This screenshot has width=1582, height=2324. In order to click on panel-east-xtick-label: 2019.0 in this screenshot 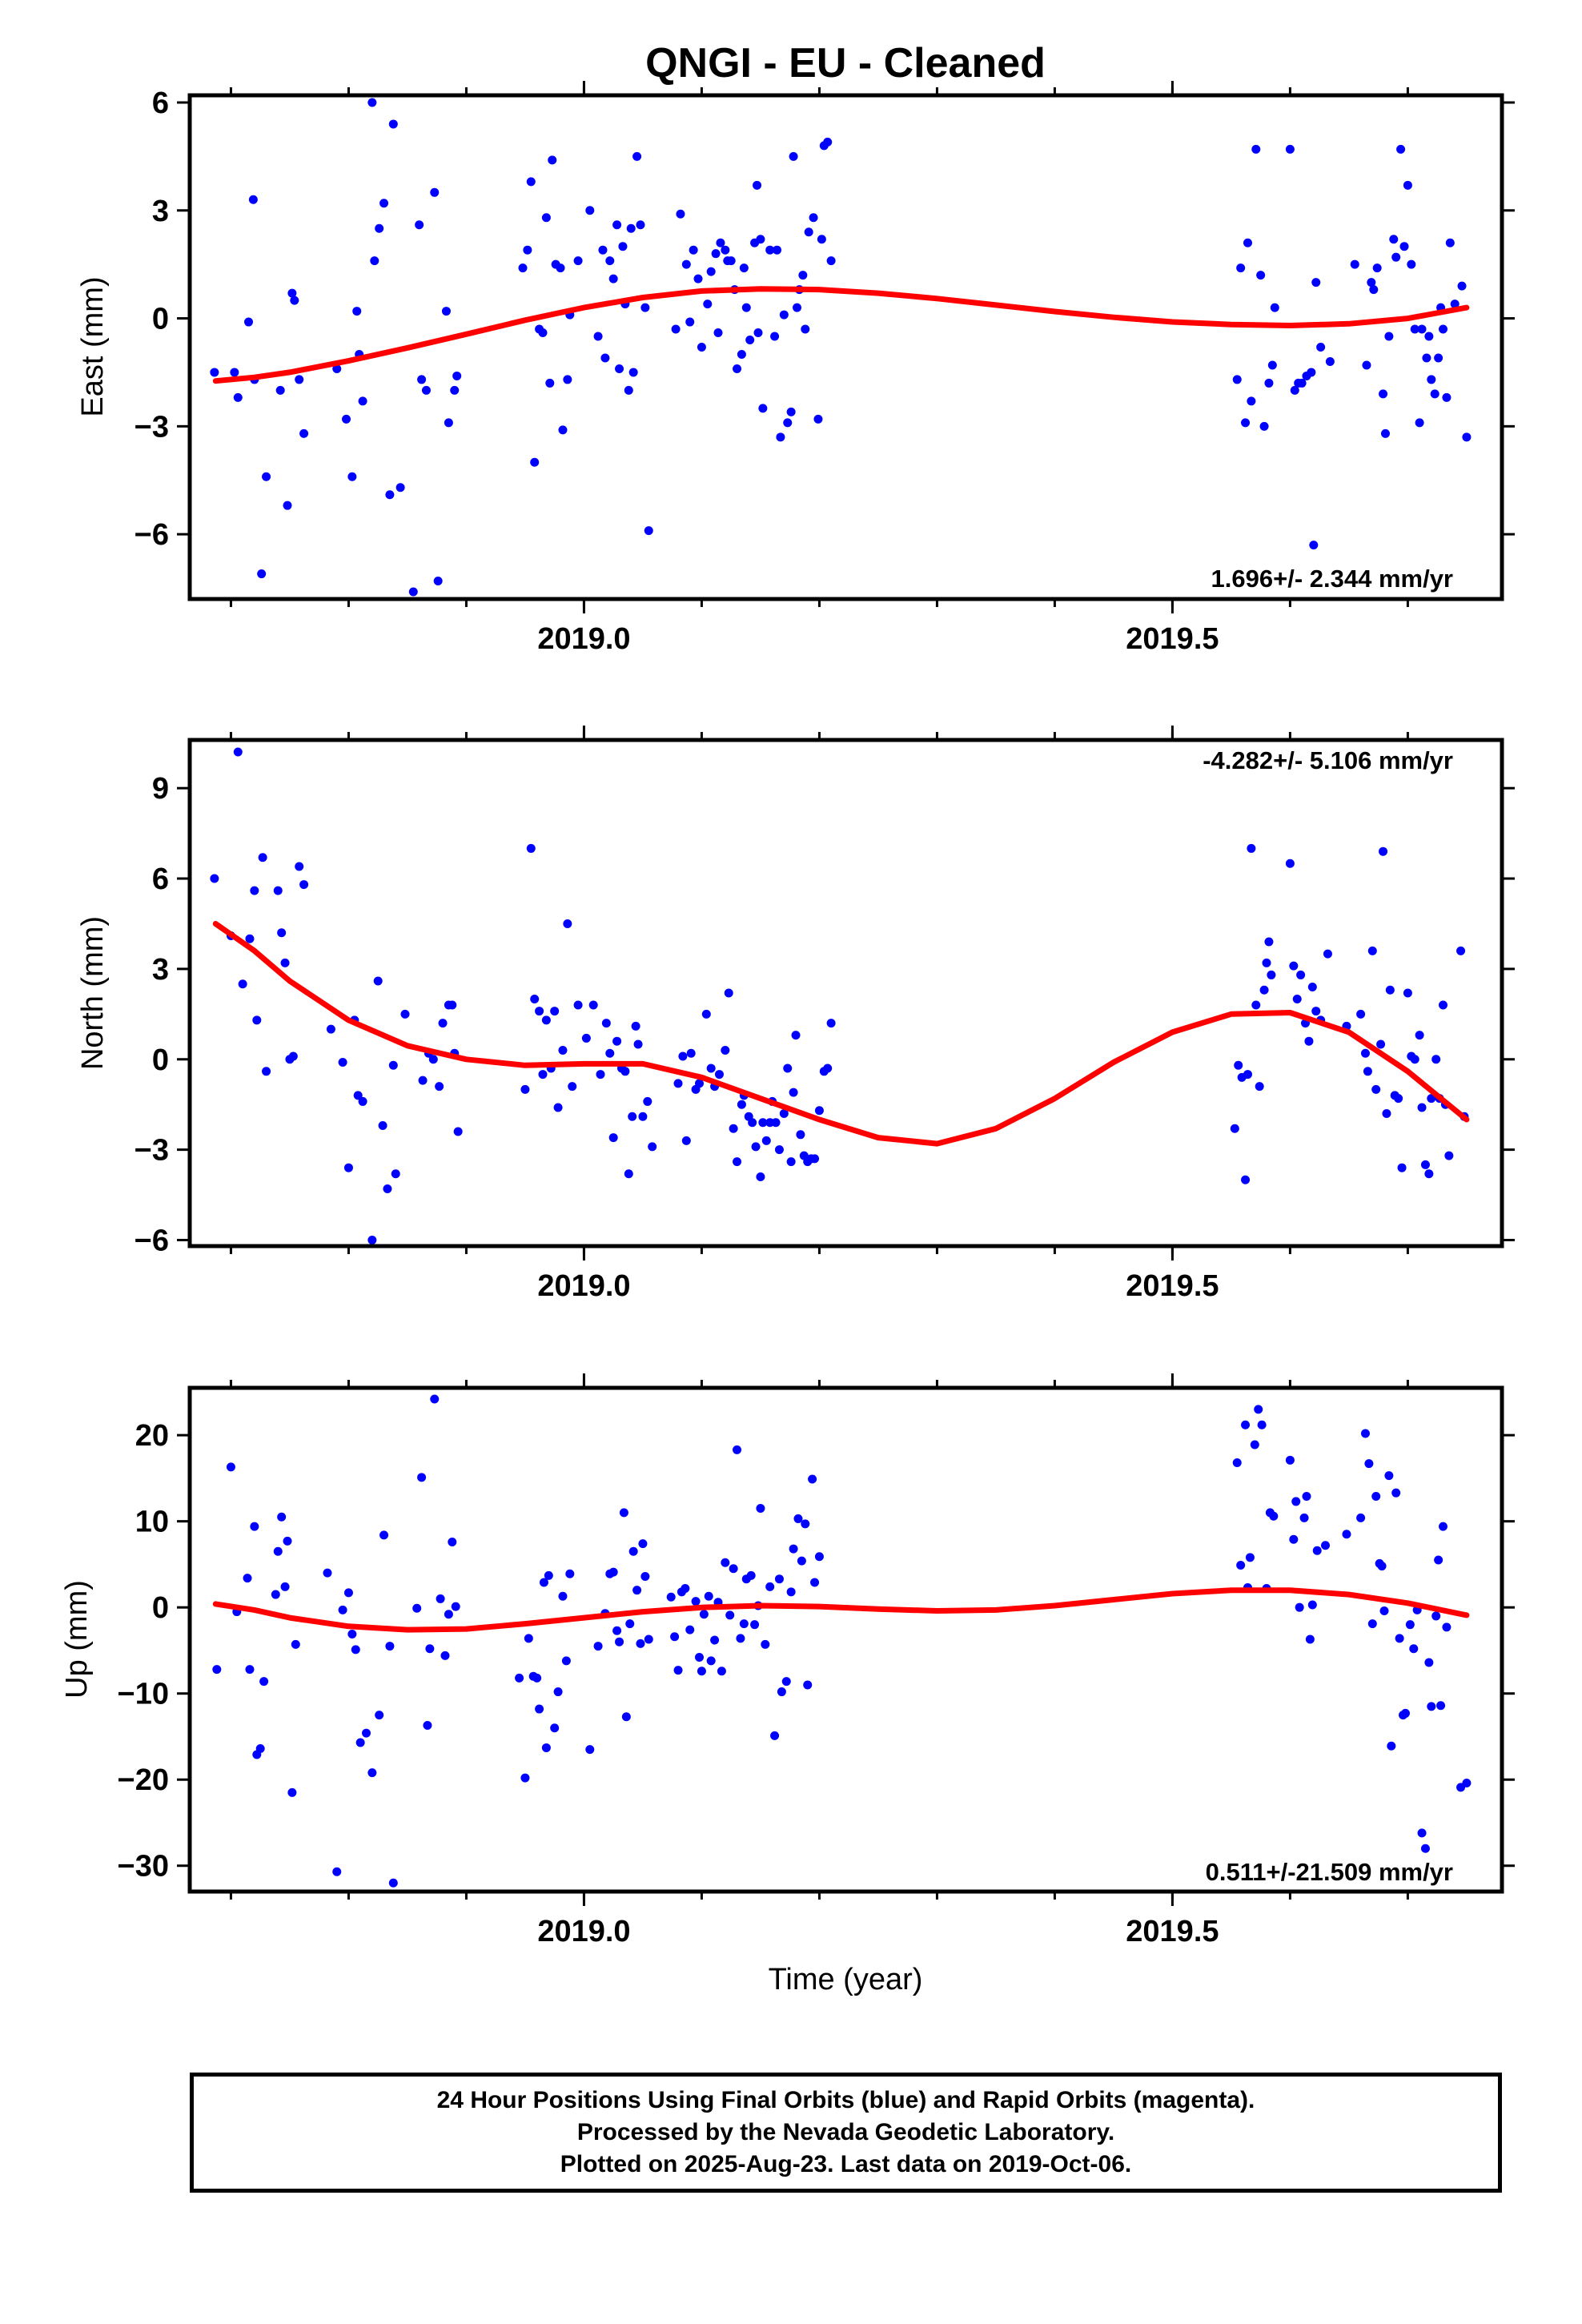, I will do `click(583, 639)`.